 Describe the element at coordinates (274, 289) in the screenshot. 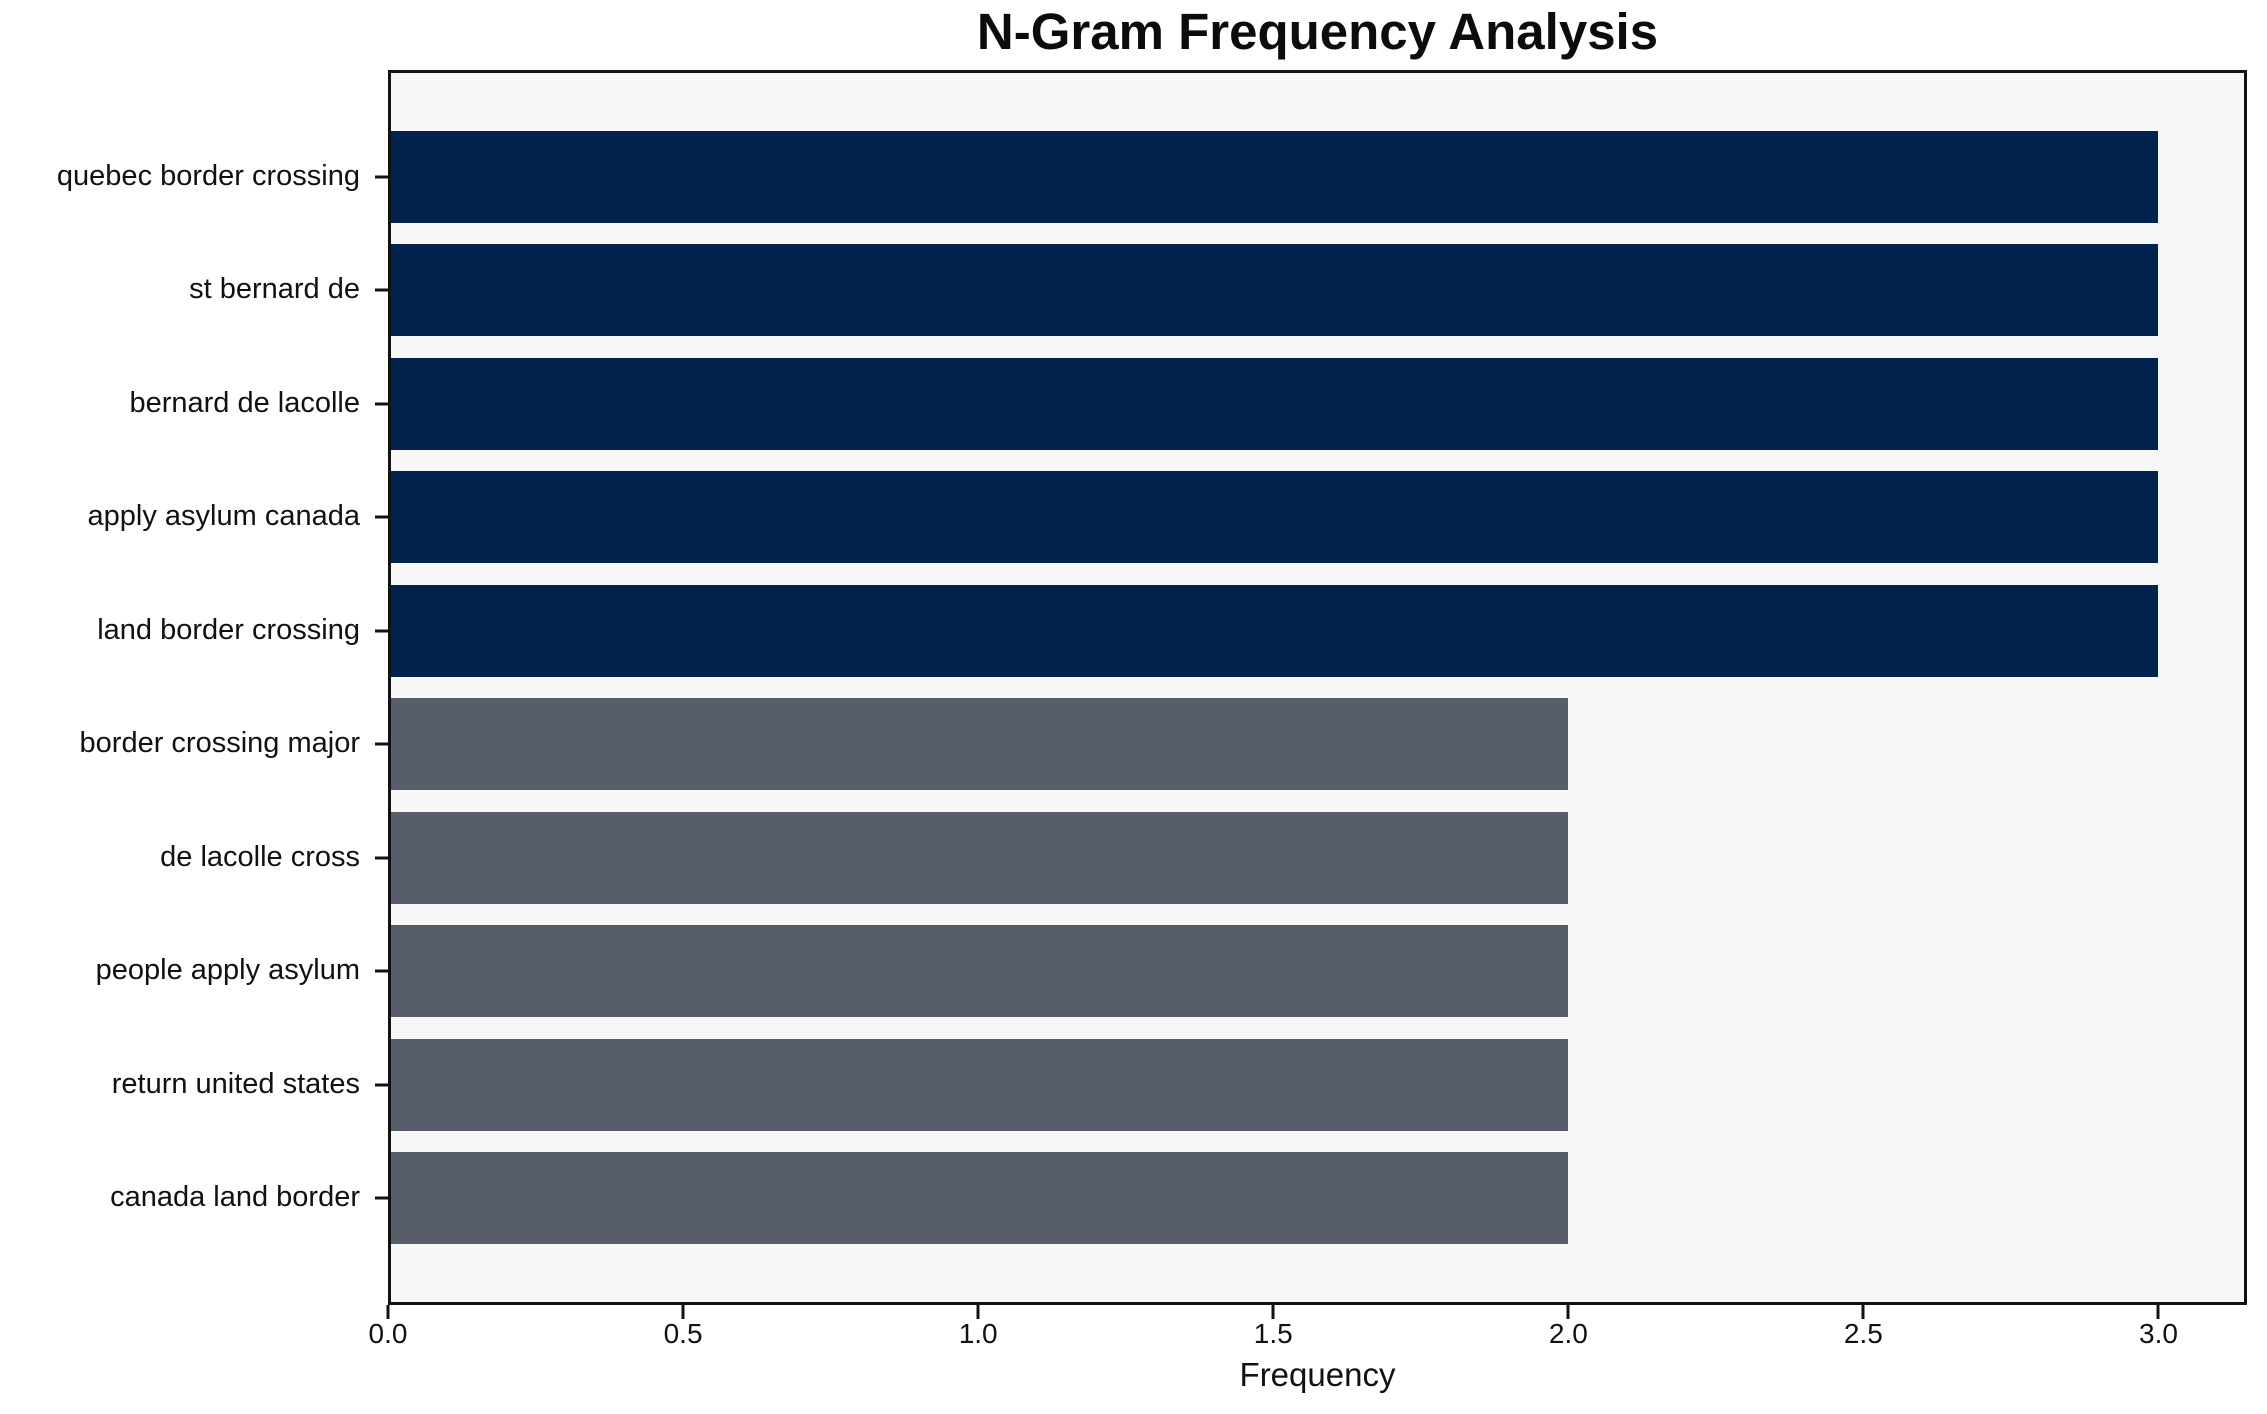

I see `y-tick-label: st bernard de` at that location.